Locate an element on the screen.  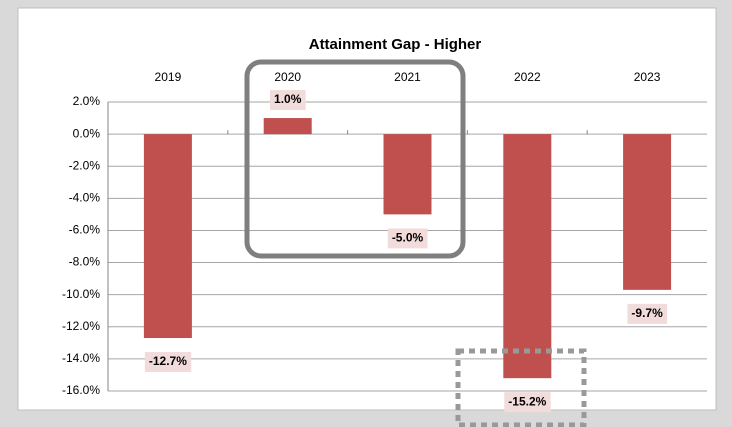
y-tick-label: -14.0% is located at coordinates (81, 358).